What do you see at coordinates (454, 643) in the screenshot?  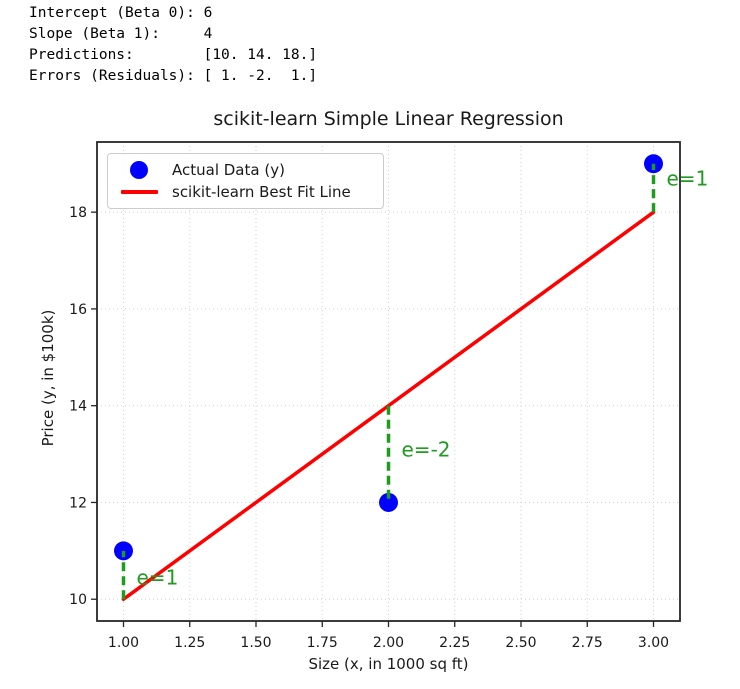 I see `x-tick-label: 2.25` at bounding box center [454, 643].